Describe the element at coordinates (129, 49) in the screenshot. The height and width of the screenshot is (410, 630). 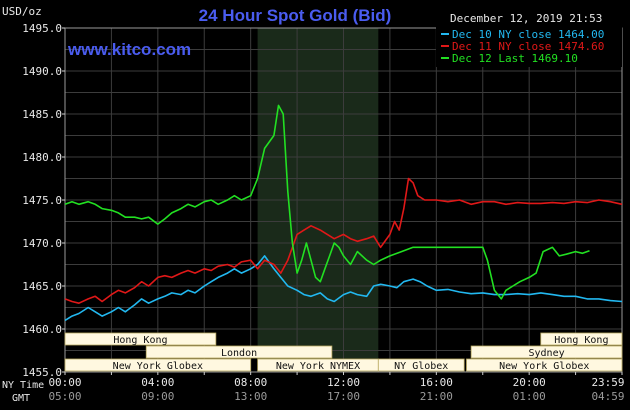
I see `website-label: www.kitco.com` at that location.